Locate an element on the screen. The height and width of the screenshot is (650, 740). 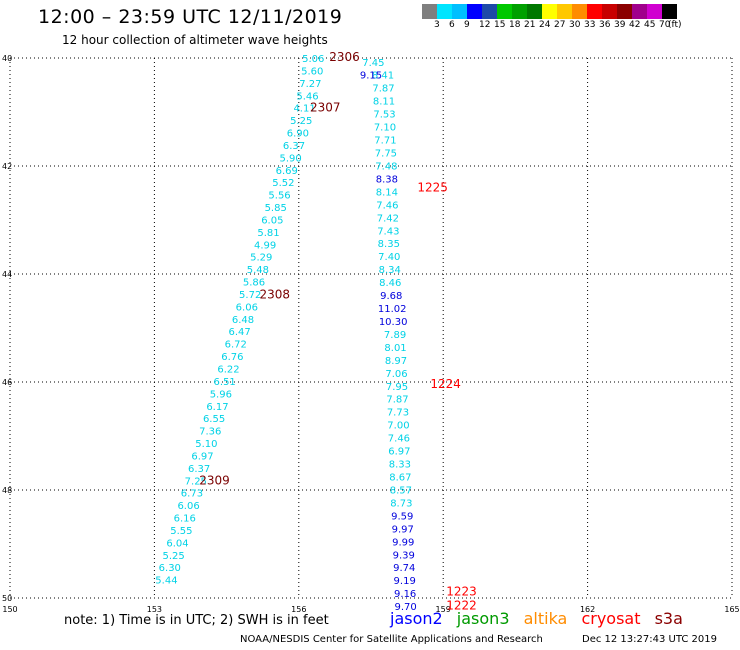
wave-height-value: 7.25 is located at coordinates (196, 481).